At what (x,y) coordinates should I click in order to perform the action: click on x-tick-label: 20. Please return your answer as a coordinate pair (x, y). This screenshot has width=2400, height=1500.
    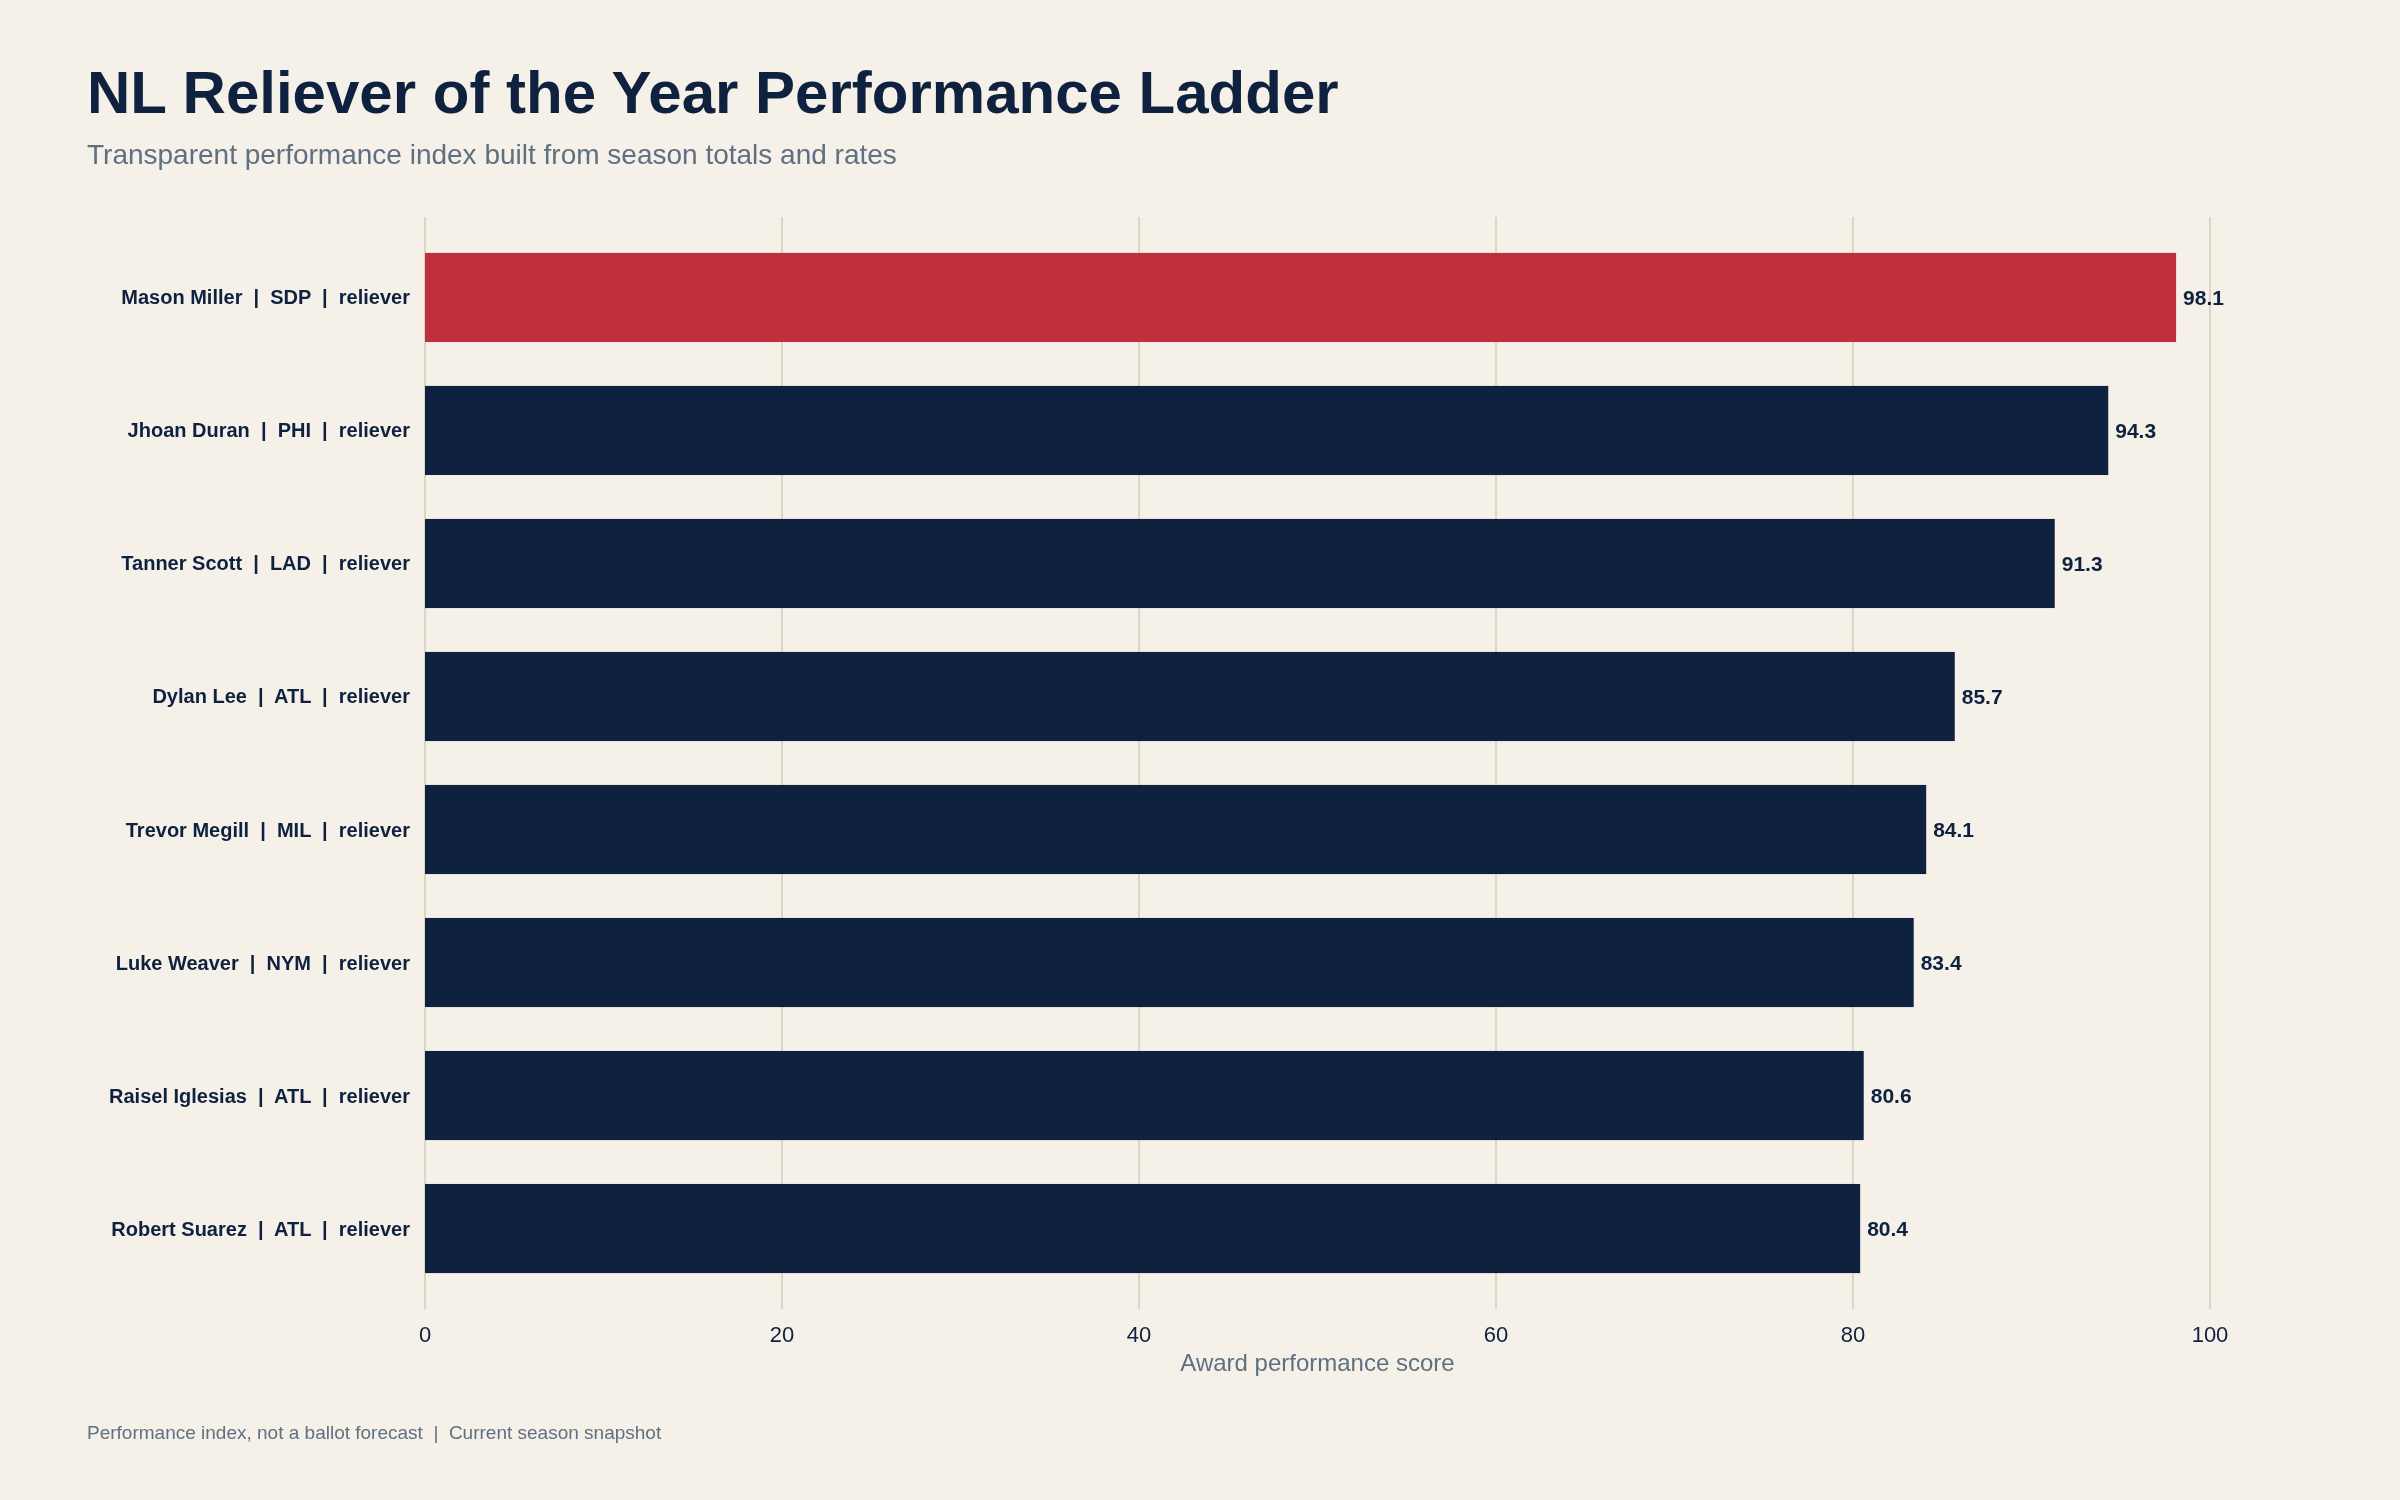
    Looking at the image, I should click on (782, 1334).